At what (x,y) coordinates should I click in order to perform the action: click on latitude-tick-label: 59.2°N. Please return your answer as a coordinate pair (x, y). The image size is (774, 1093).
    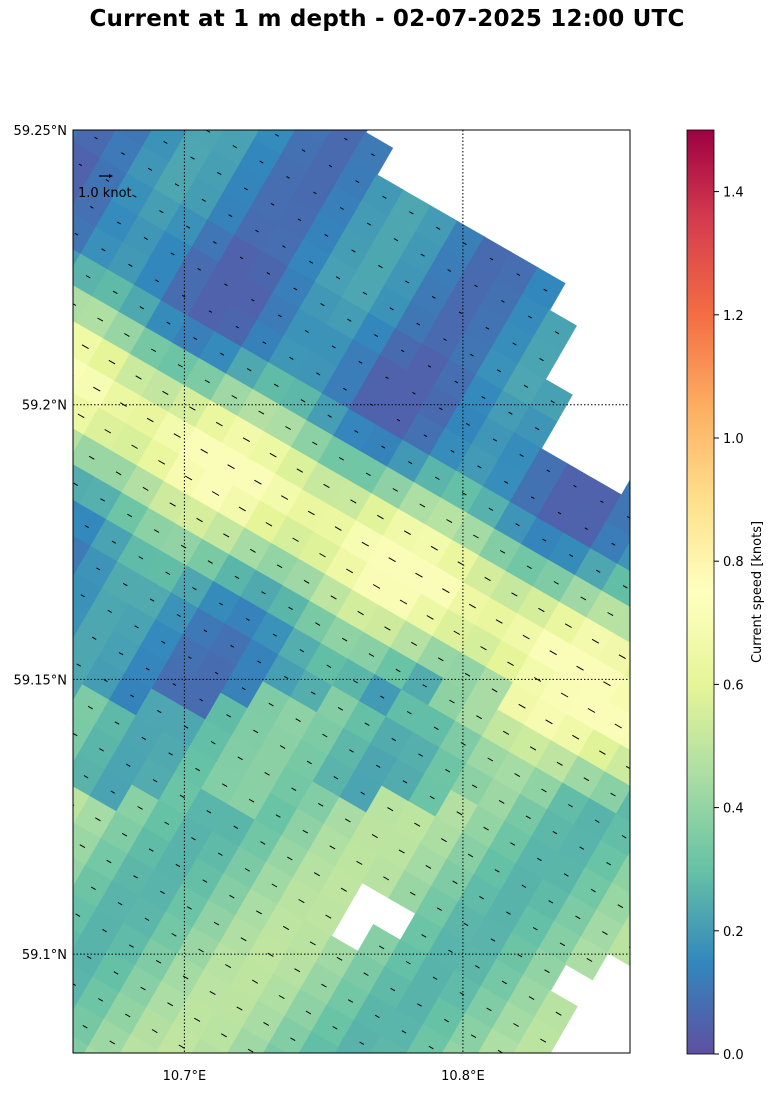
    Looking at the image, I should click on (44, 406).